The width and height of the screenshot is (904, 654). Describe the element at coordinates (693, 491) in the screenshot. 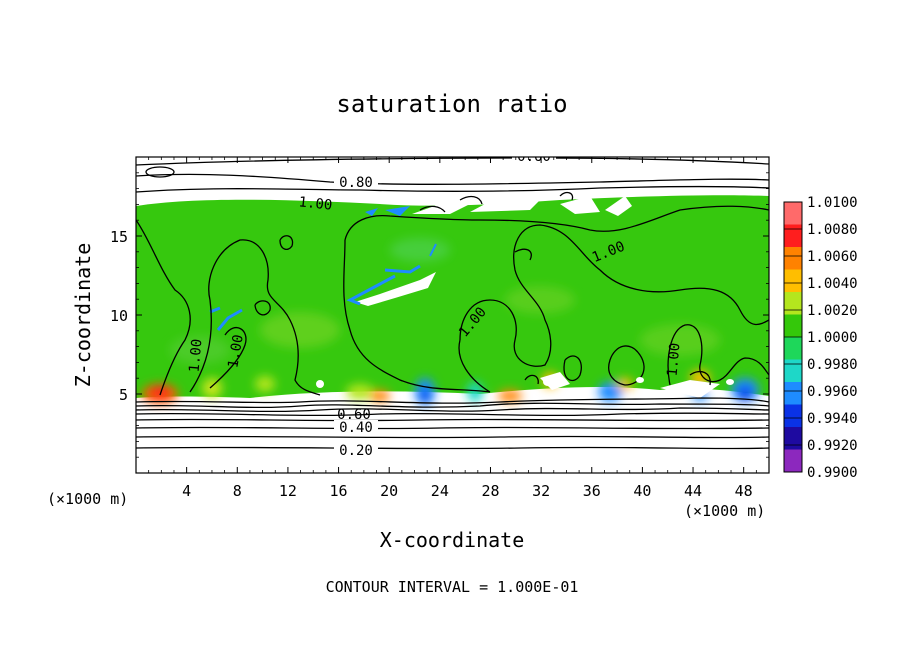

I see `x-tick-label: 44` at that location.